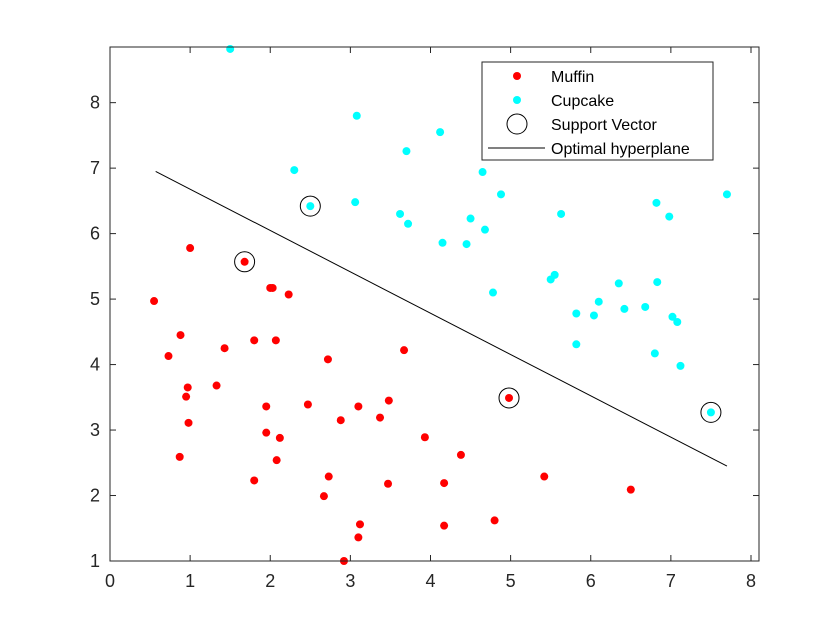 The height and width of the screenshot is (630, 840). Describe the element at coordinates (190, 581) in the screenshot. I see `x-tick-label: 1` at that location.